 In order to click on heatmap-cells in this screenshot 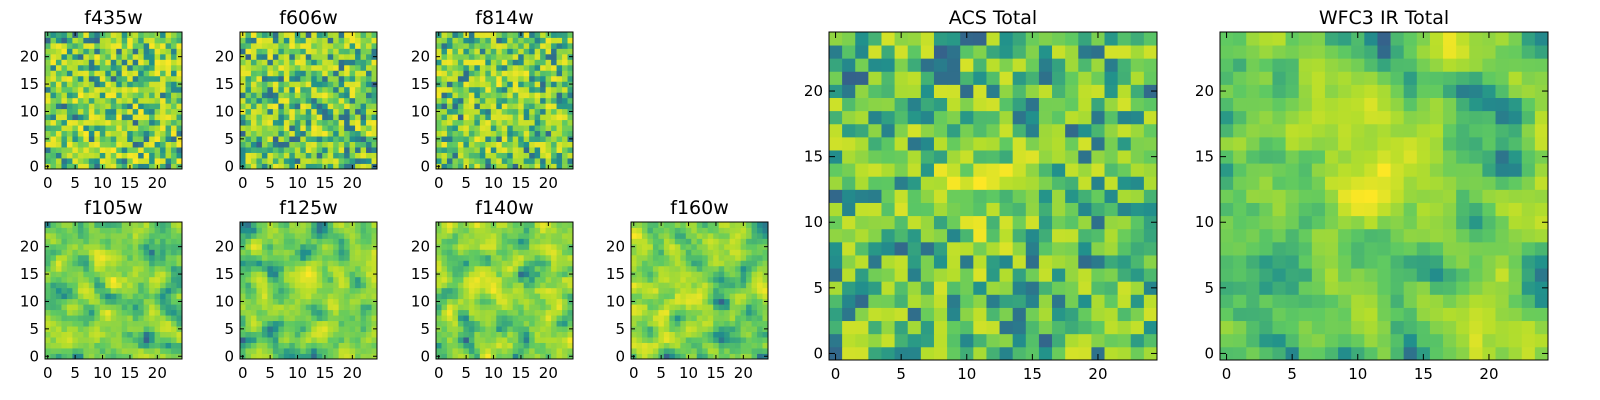, I will do `click(114, 101)`.